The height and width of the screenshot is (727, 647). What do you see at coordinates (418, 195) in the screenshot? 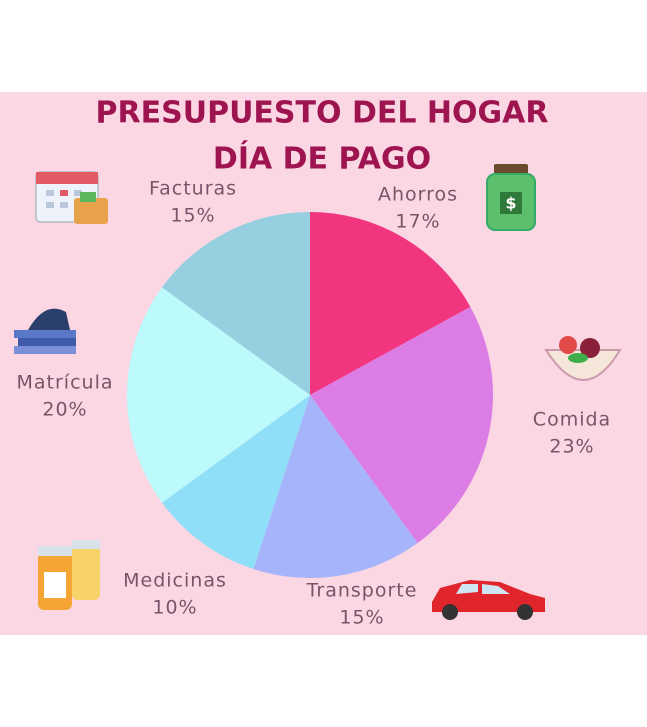
I see `slice-label: Ahorros` at bounding box center [418, 195].